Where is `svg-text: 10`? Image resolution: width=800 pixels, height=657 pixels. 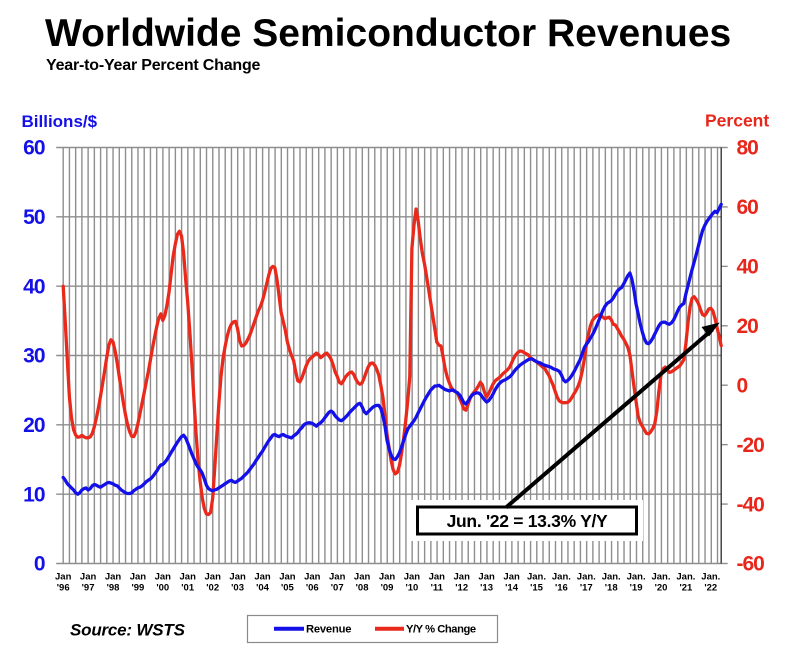 svg-text: 10 is located at coordinates (34, 494).